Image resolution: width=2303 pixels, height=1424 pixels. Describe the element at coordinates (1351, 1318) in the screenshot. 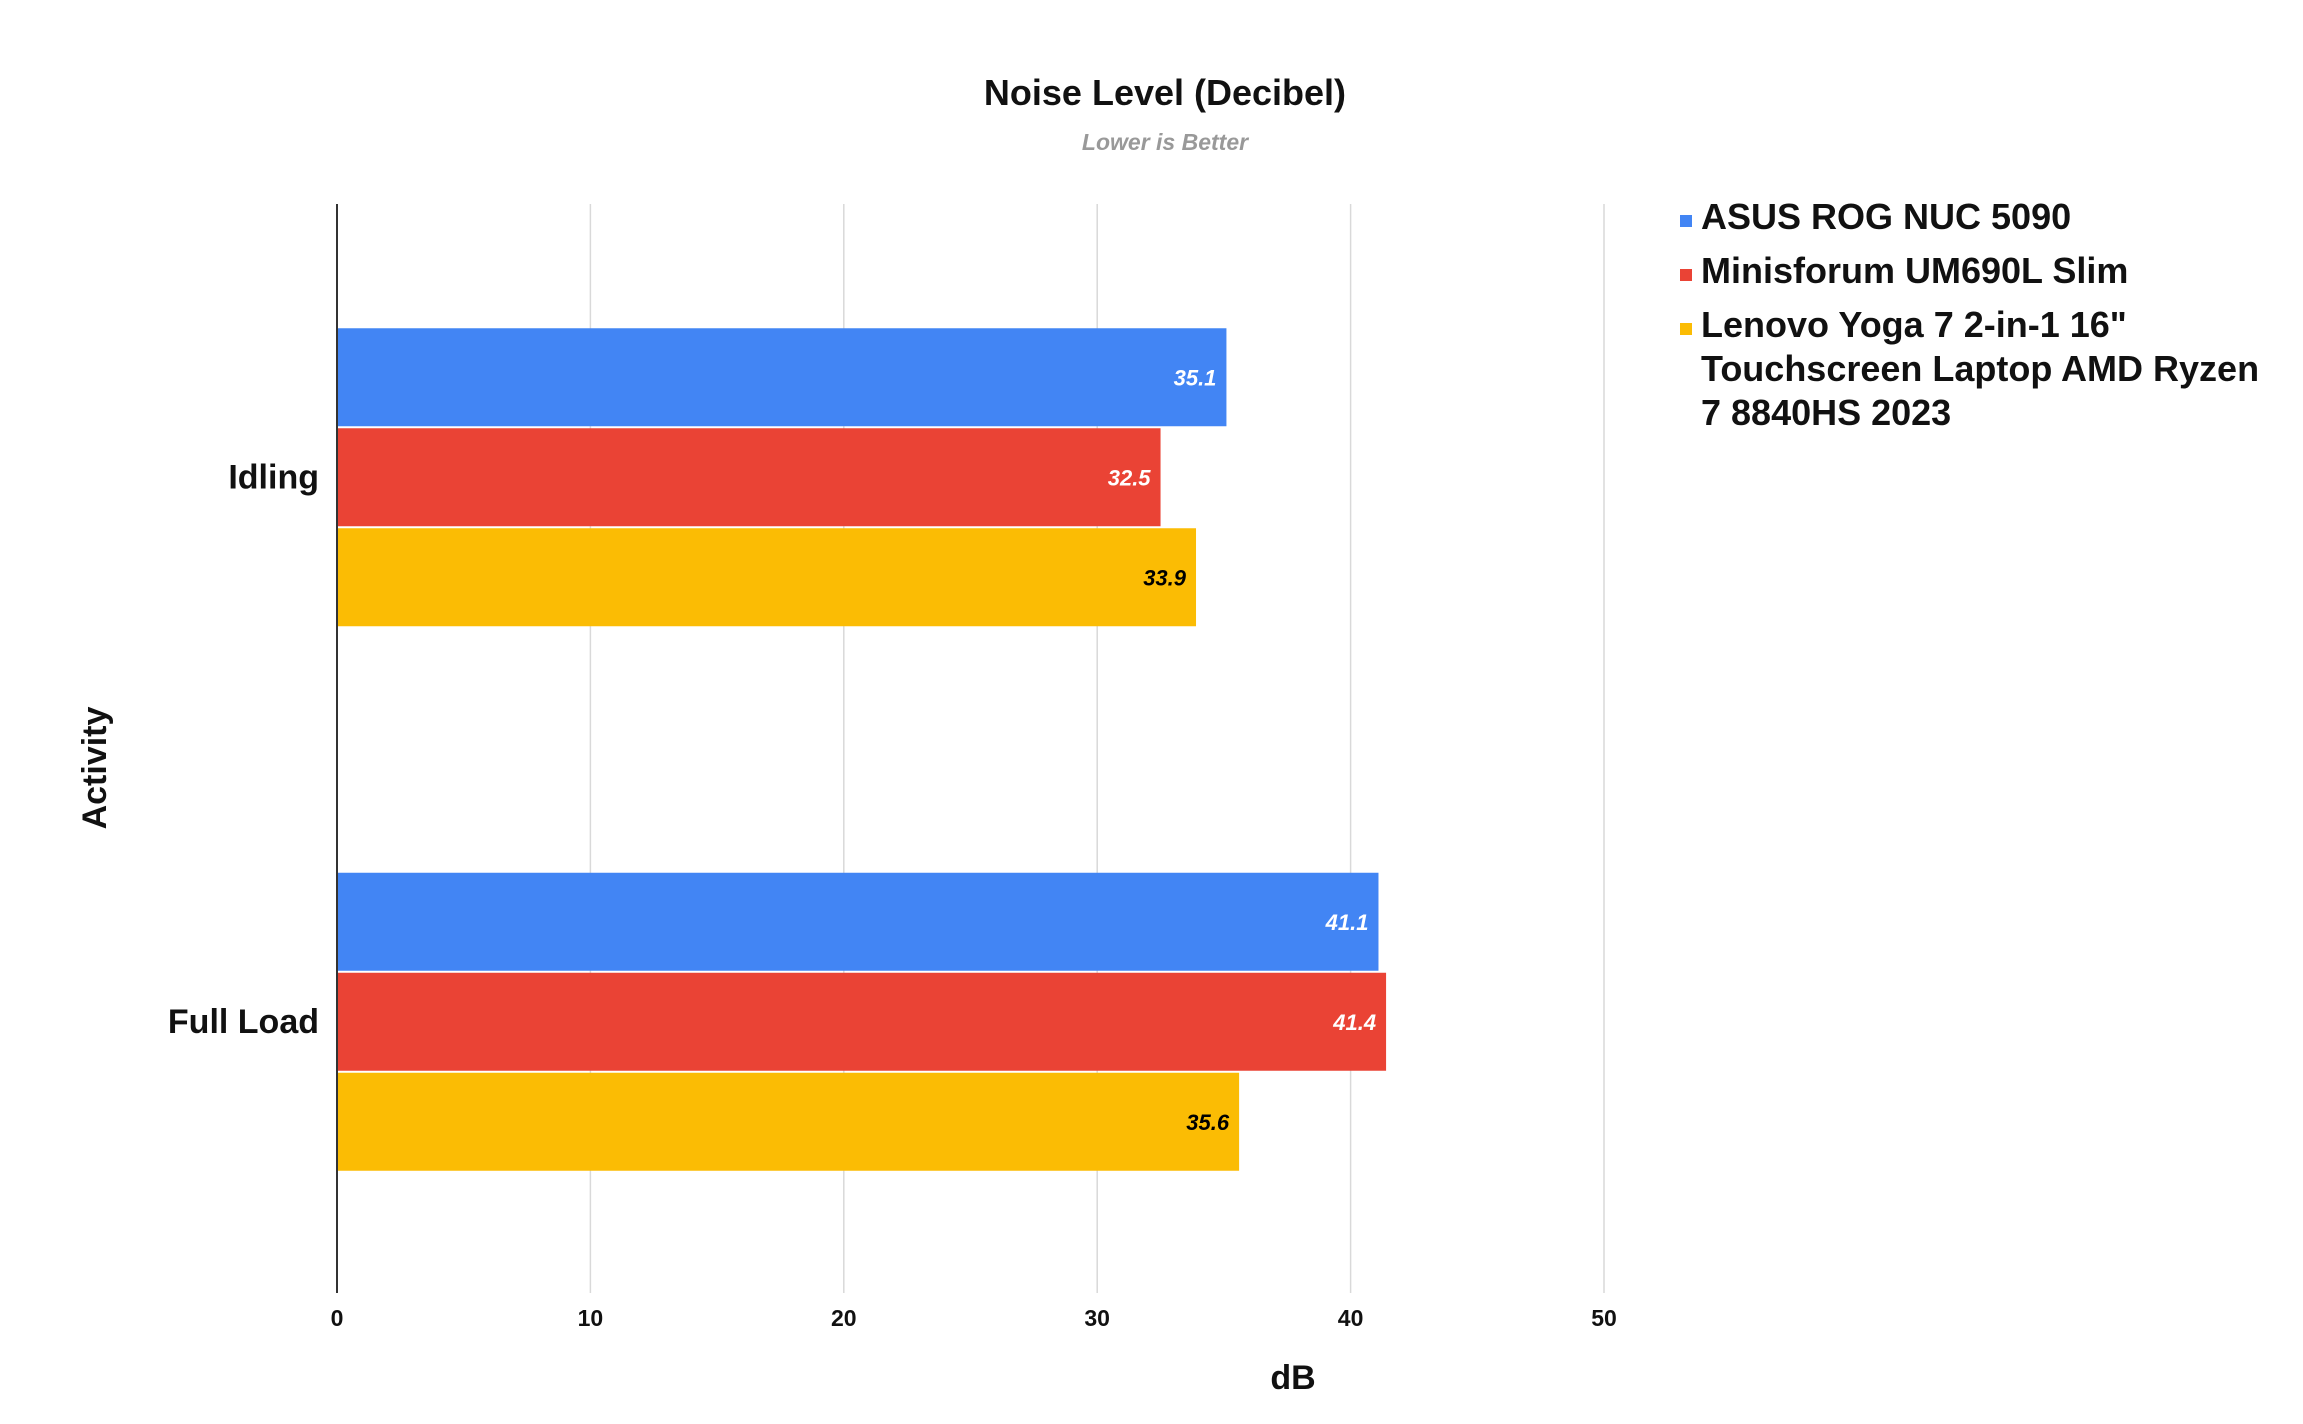

I see `x-tick-label: 40` at that location.